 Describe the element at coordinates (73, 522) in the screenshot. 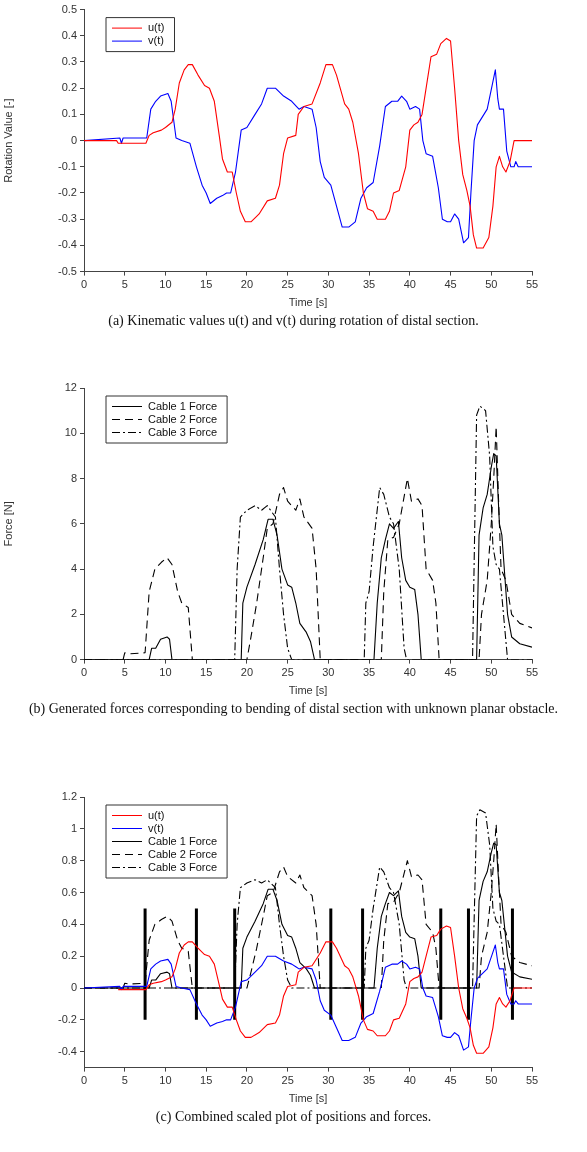

I see `y-tick-label: 6` at that location.